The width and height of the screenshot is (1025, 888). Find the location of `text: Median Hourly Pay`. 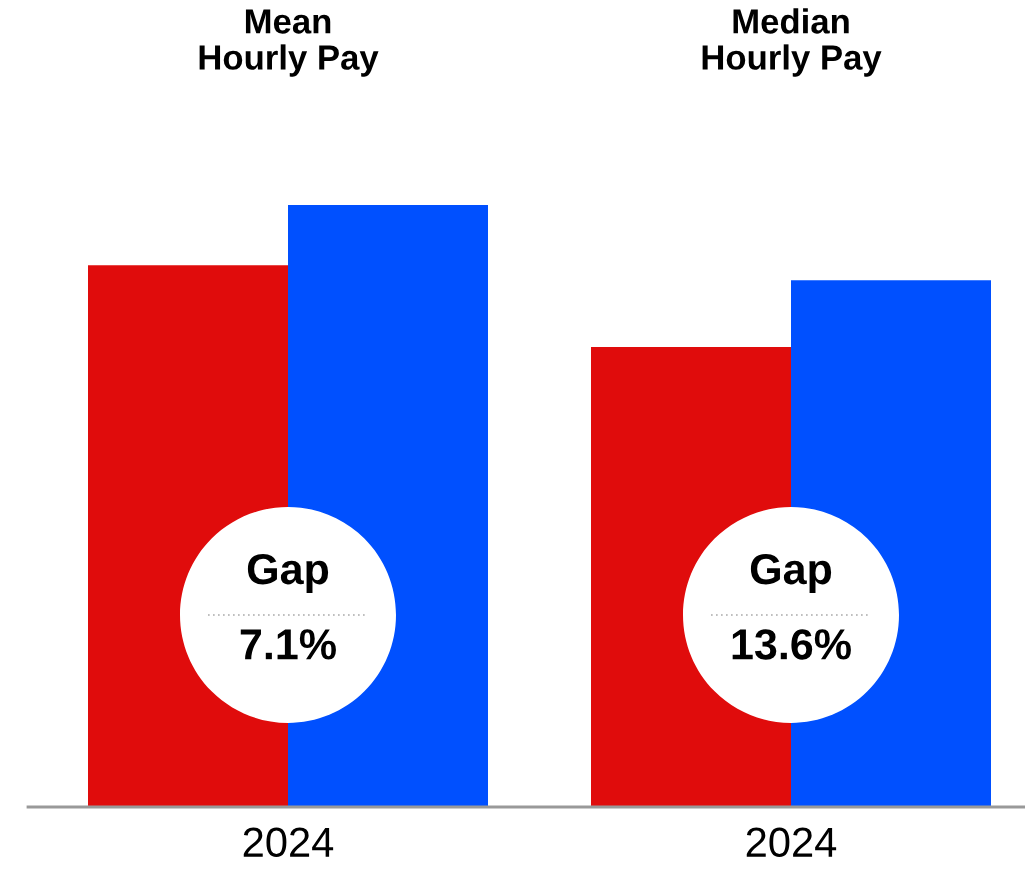

text: Median Hourly Pay is located at coordinates (792, 42).